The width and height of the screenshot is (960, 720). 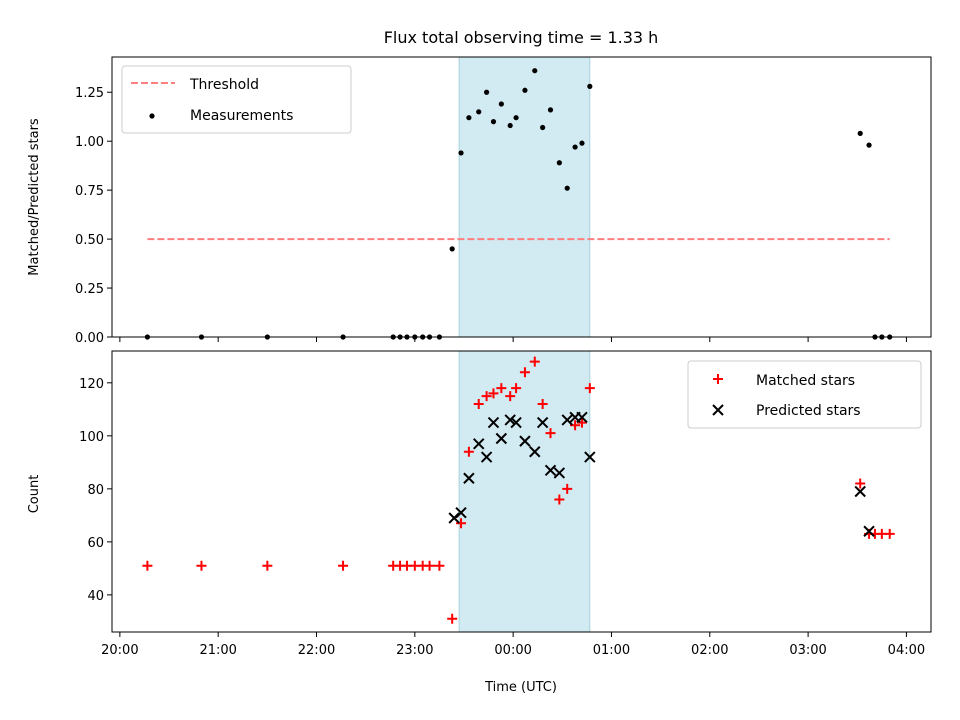 I want to click on y-tick-label: 40, so click(x=95, y=596).